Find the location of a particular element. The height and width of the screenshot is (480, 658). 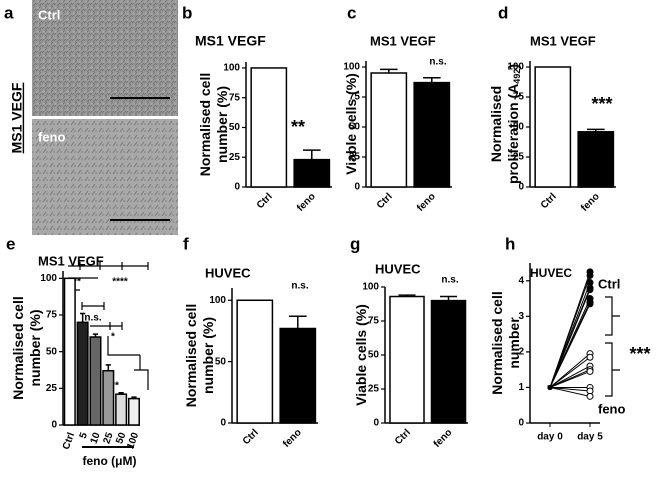

x-tick-label: 10 is located at coordinates (96, 438).